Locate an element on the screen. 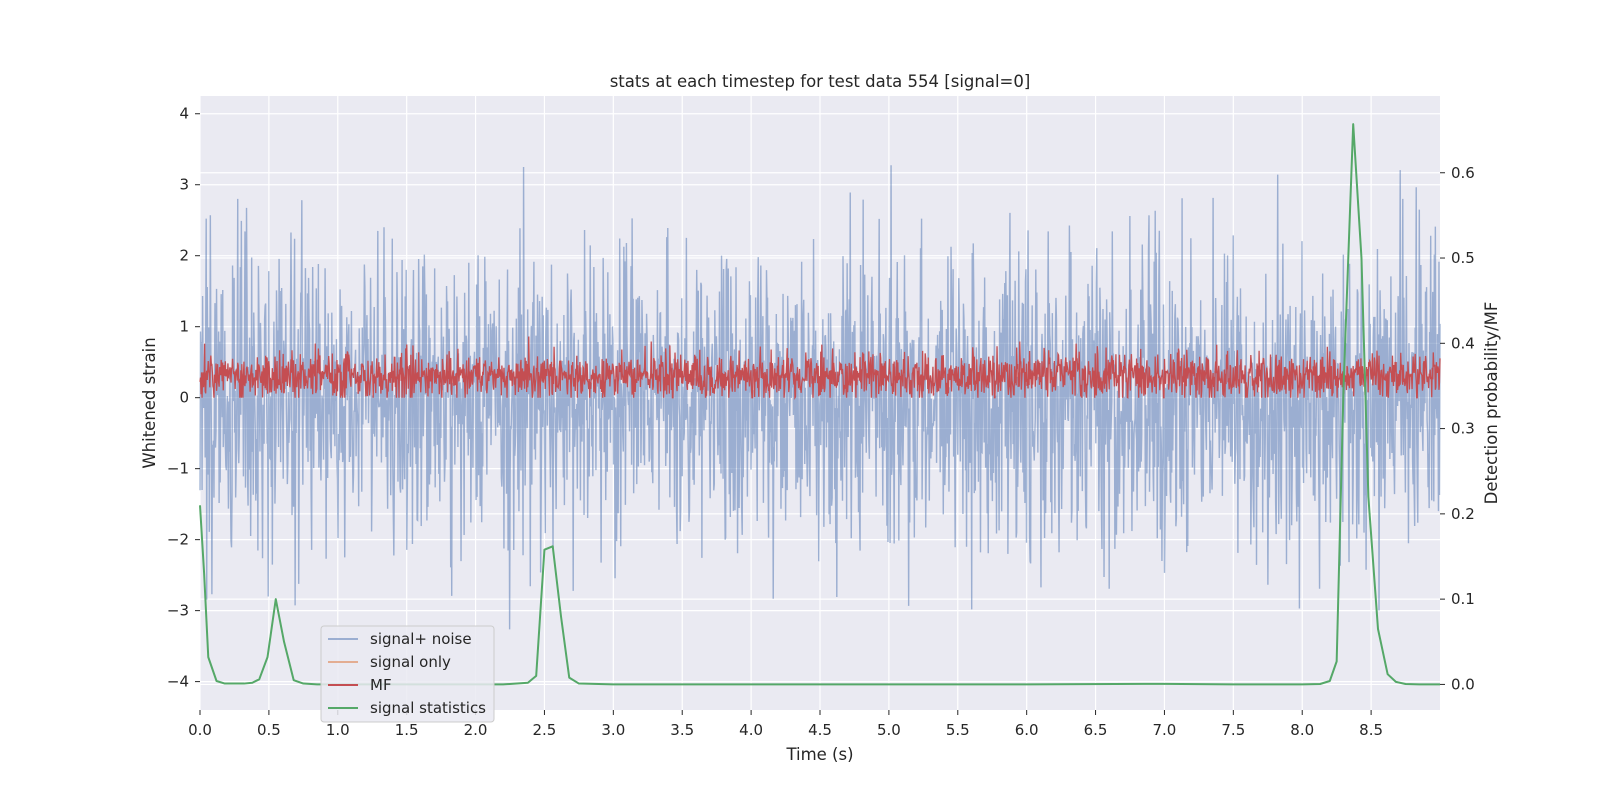 The height and width of the screenshot is (800, 1600). y2-tick-label: 0.4 is located at coordinates (1463, 343).